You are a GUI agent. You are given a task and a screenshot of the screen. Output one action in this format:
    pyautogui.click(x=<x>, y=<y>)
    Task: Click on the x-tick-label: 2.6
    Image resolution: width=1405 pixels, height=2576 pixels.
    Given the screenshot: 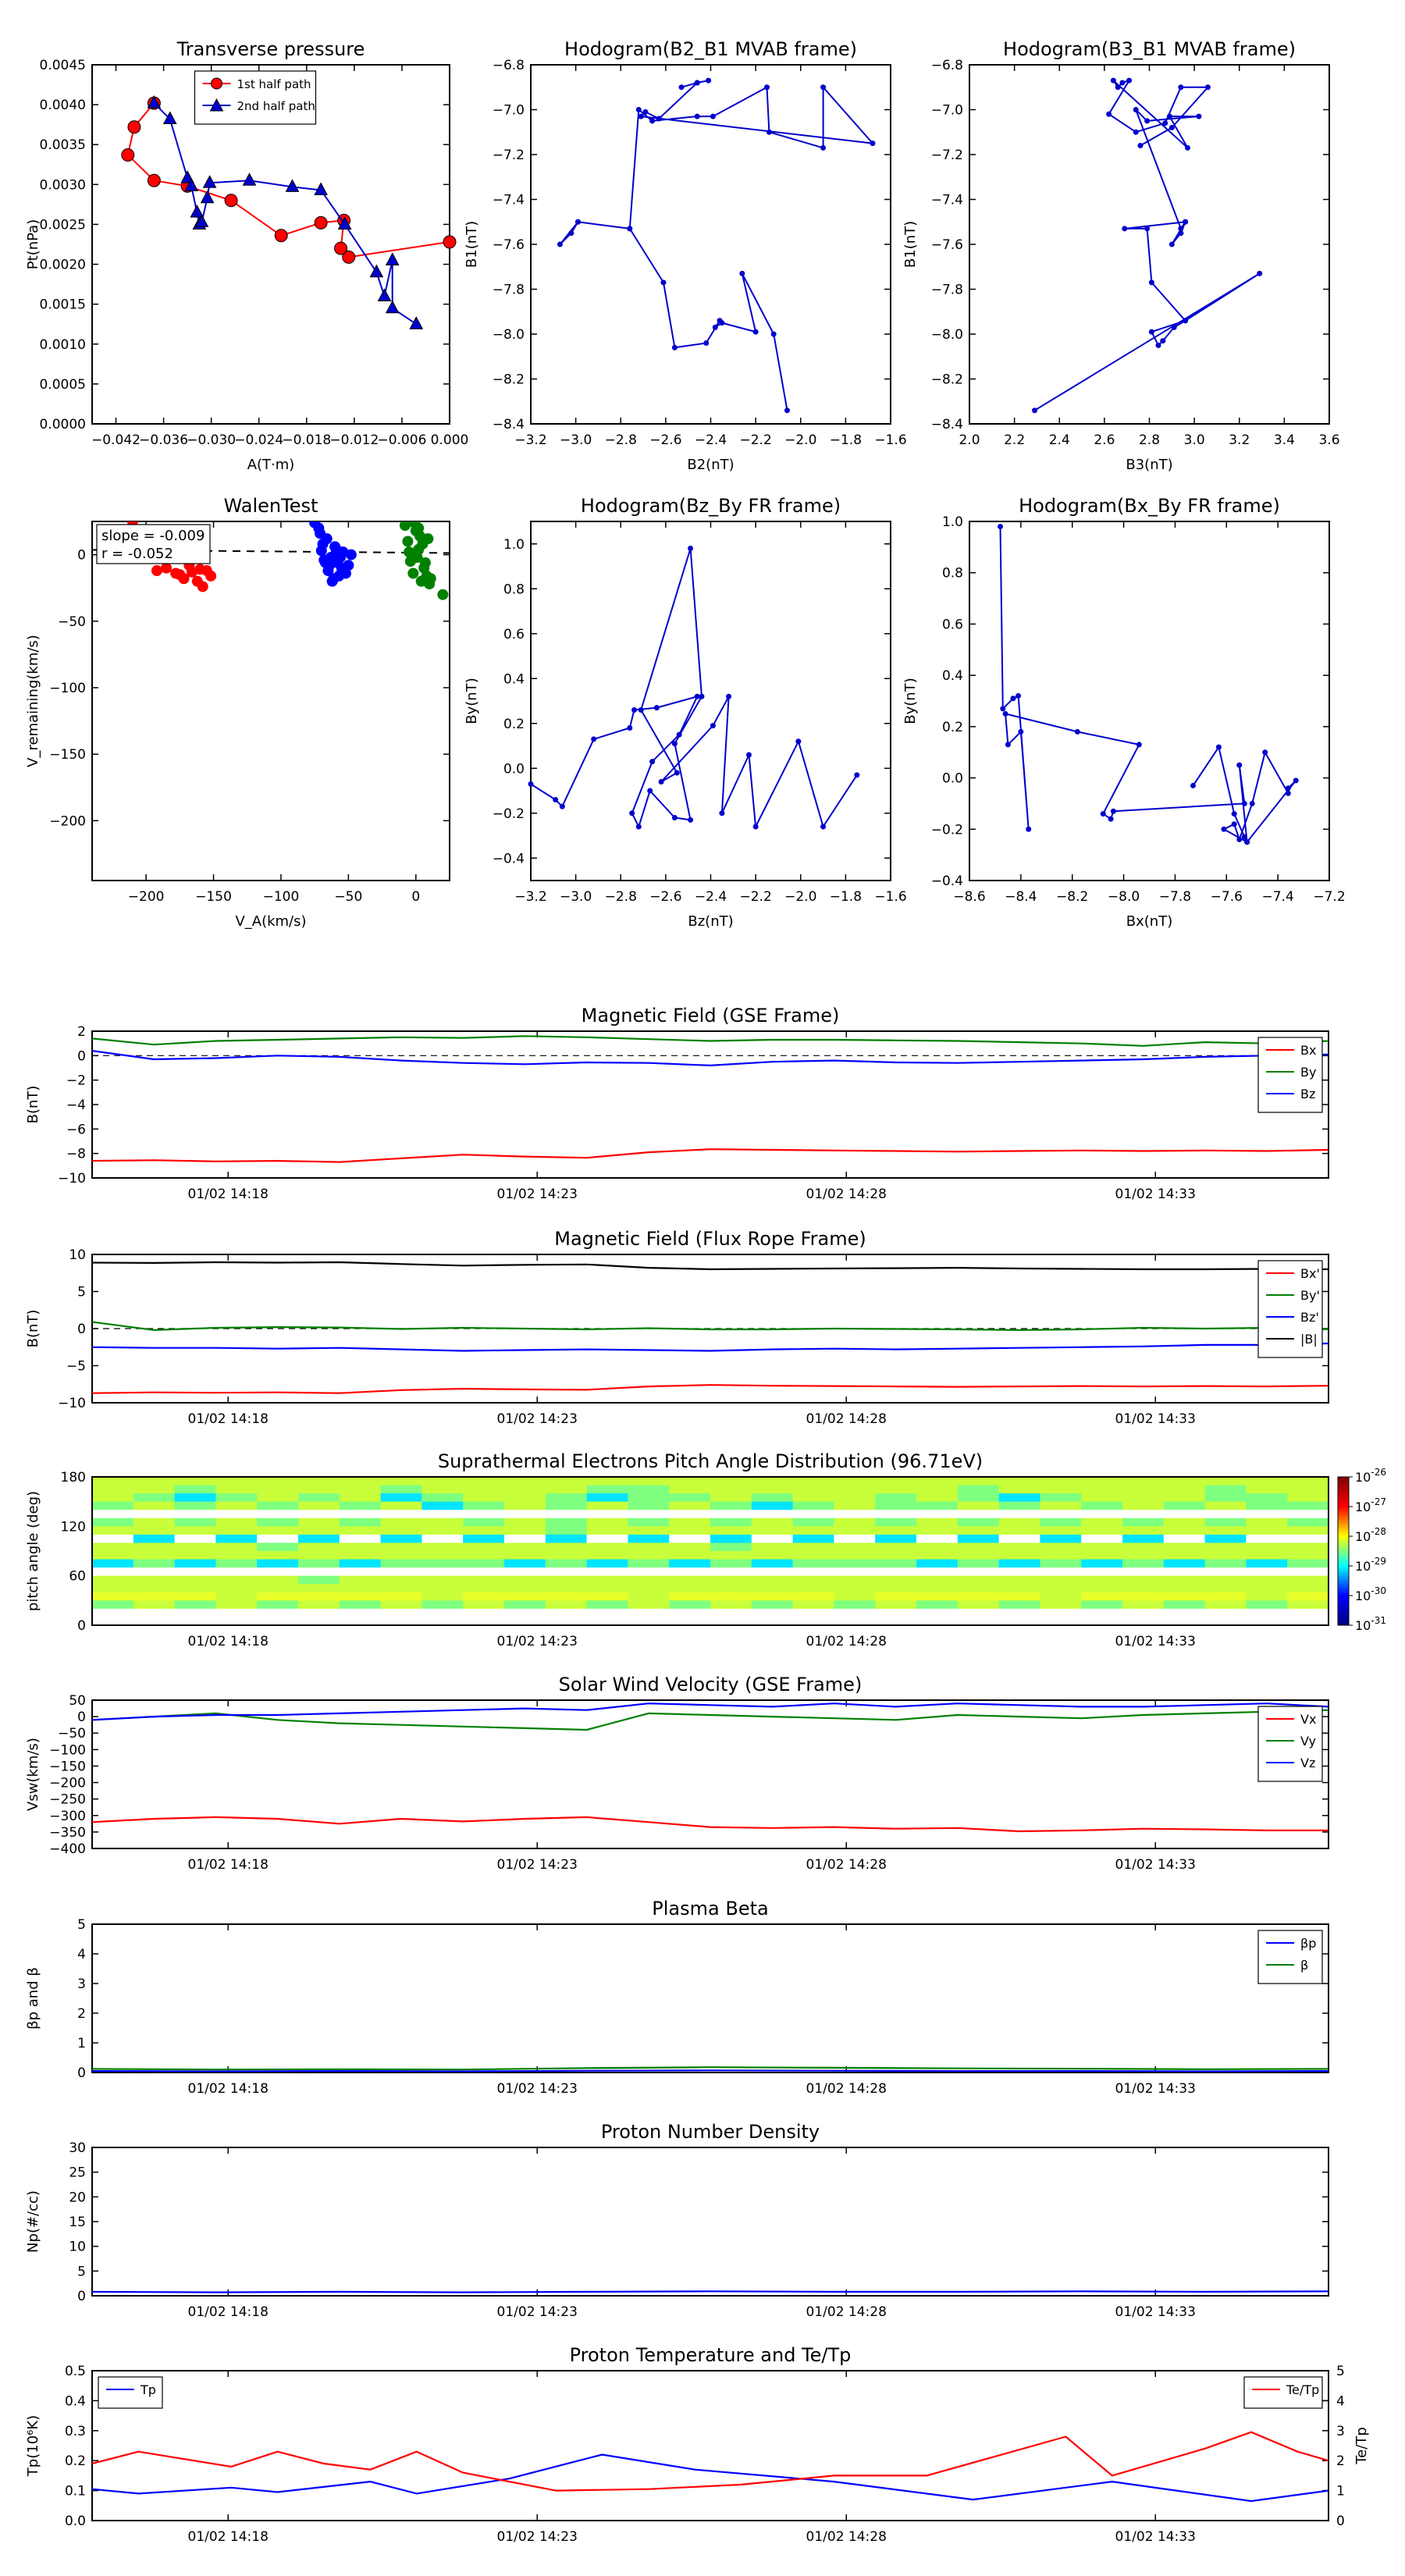 What is the action you would take?
    pyautogui.click(x=1104, y=440)
    